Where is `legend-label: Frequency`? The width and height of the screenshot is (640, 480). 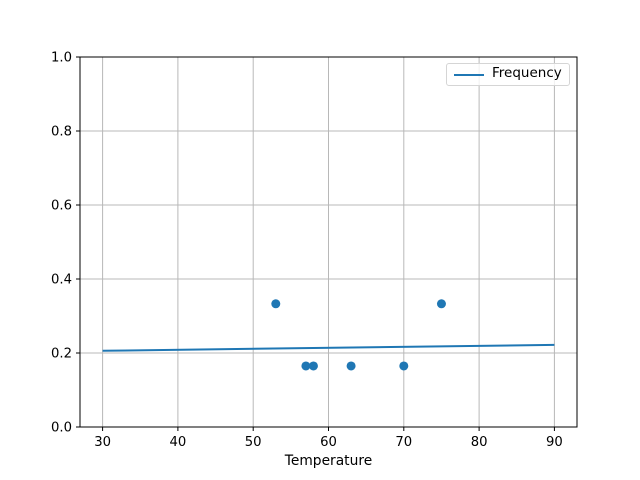 legend-label: Frequency is located at coordinates (527, 73).